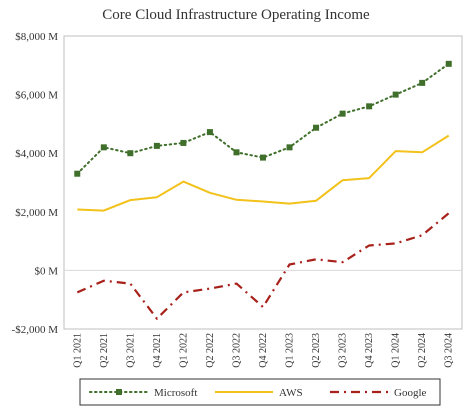 The width and height of the screenshot is (473, 410). Describe the element at coordinates (77, 350) in the screenshot. I see `x-tick-label: Q1 2021` at that location.